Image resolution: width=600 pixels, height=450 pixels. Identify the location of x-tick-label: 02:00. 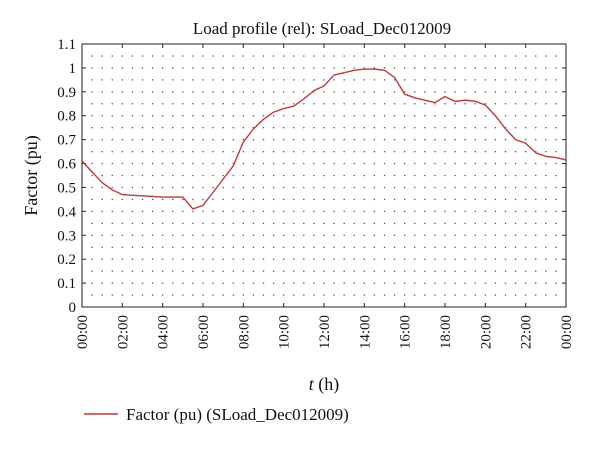
(123, 332).